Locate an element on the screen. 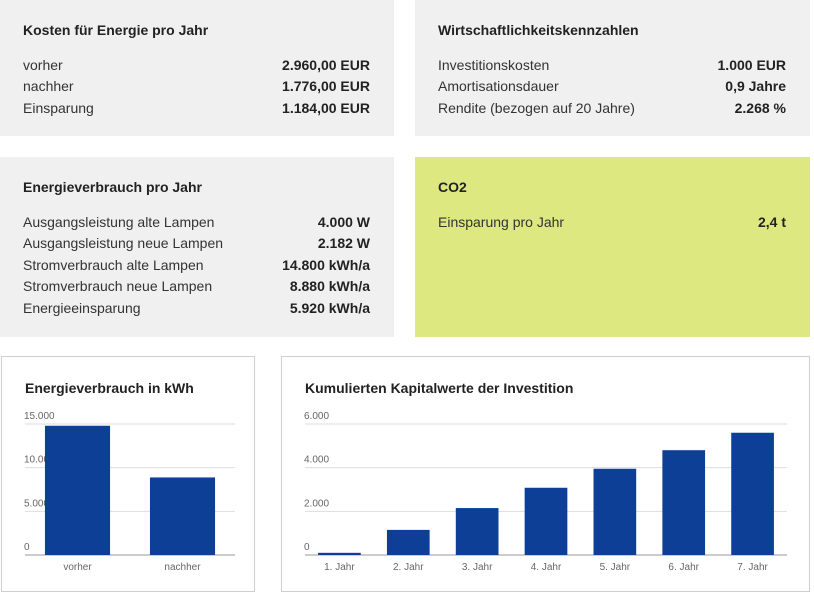  y-tick-label: 5.000 is located at coordinates (36, 503).